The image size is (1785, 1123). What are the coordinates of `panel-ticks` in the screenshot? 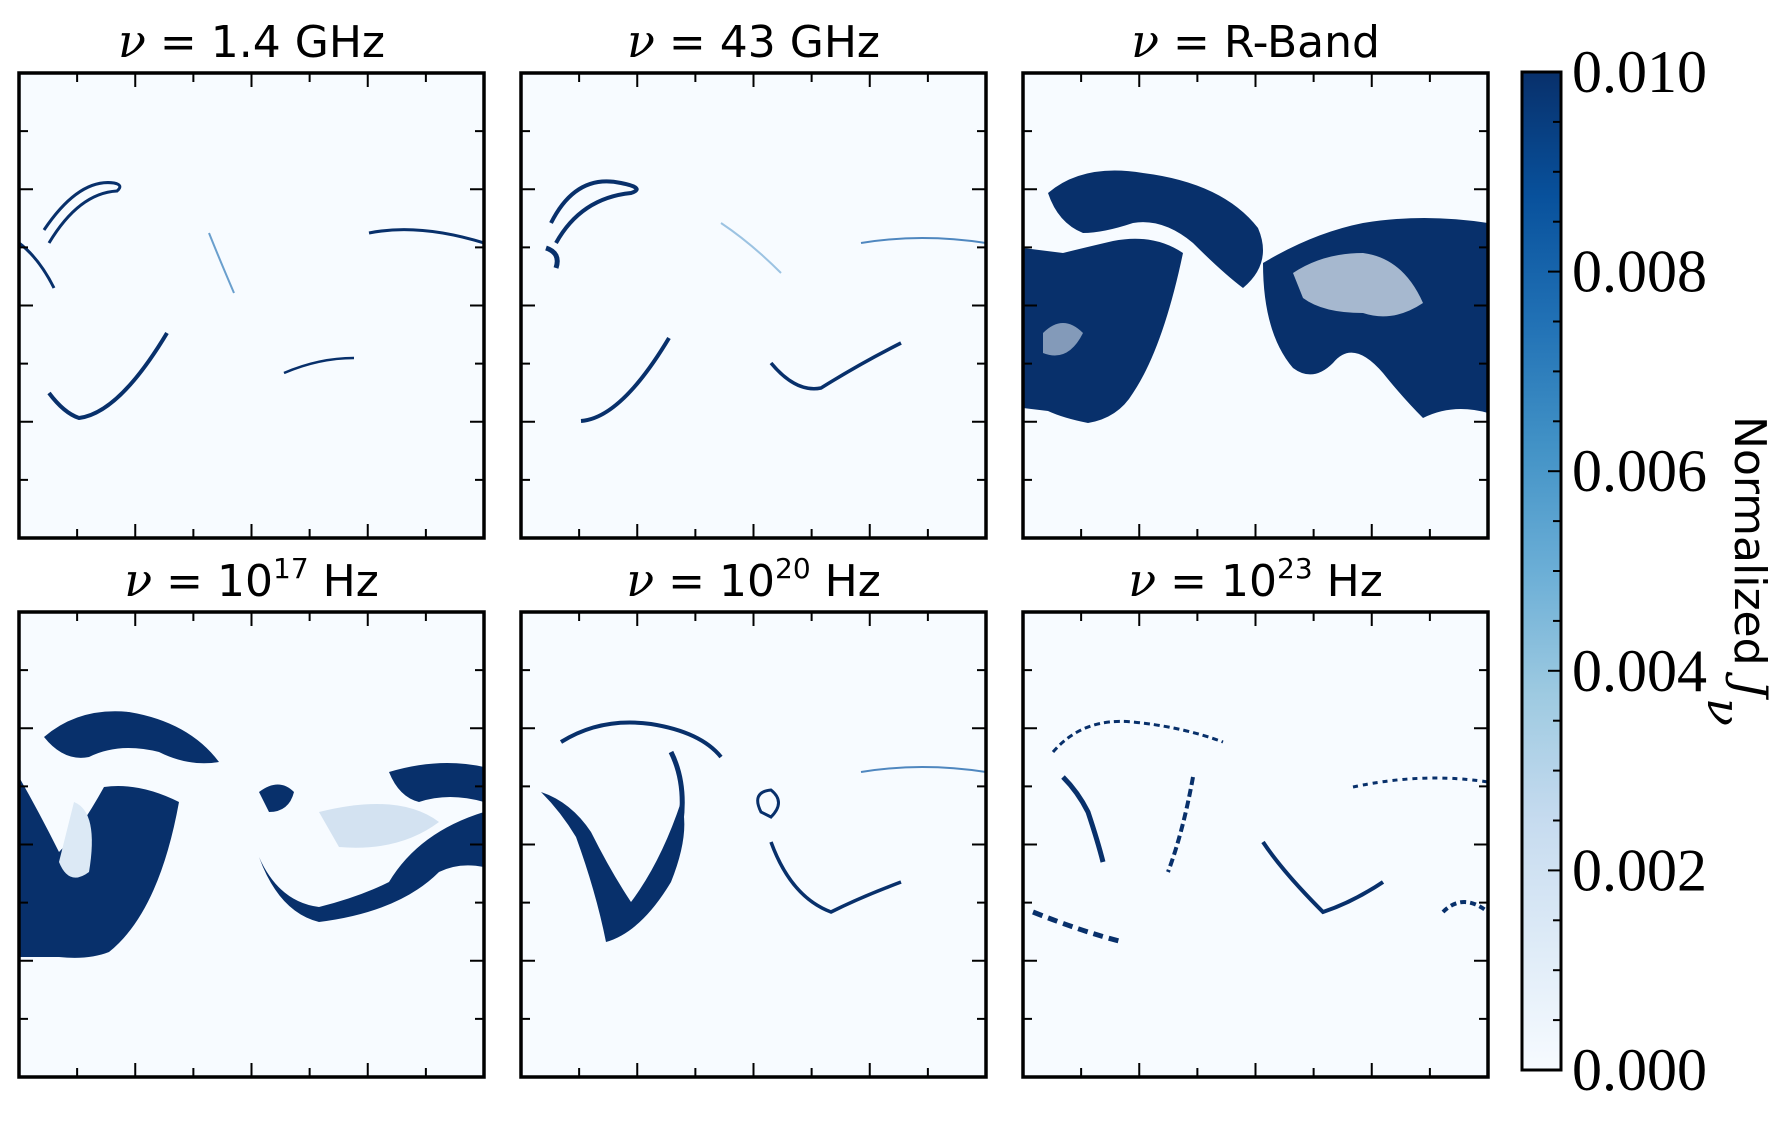 It's located at (251, 305).